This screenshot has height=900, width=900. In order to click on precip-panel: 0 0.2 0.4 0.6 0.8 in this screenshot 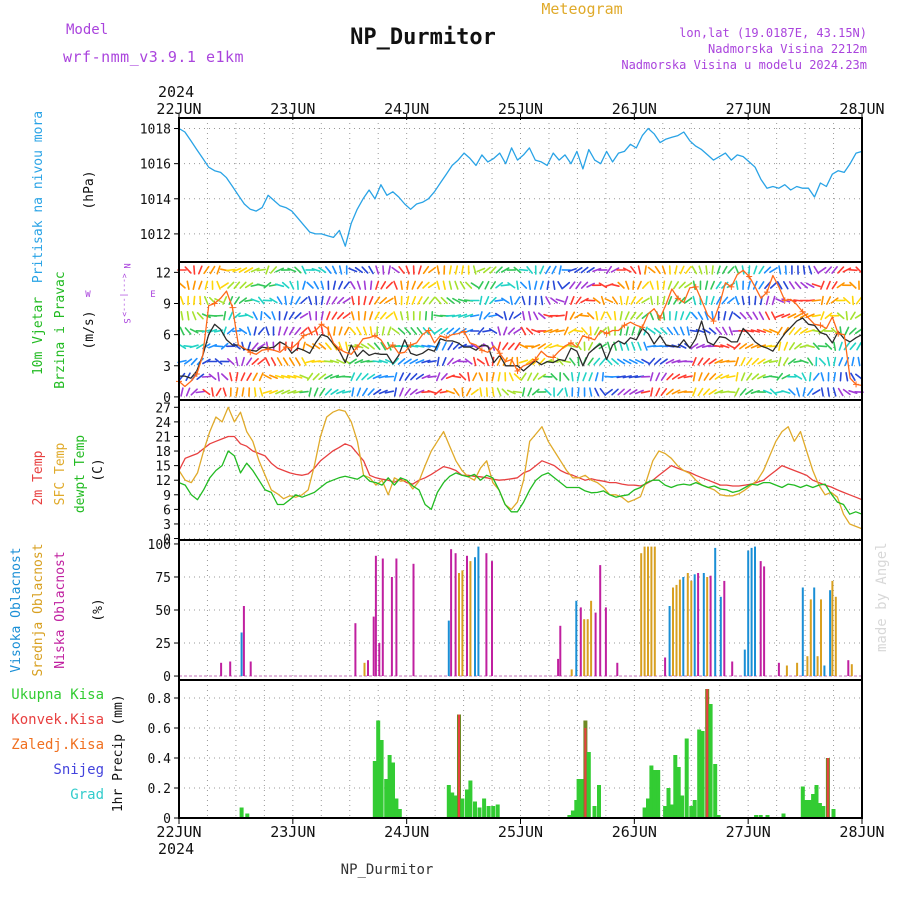, I will do `click(505, 753)`.